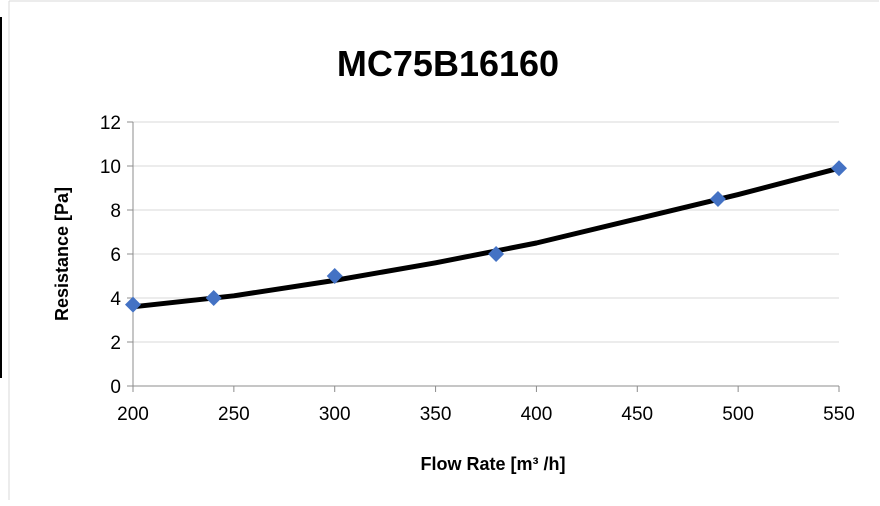 The width and height of the screenshot is (880, 506). Describe the element at coordinates (110, 123) in the screenshot. I see `y-tick-label: 12` at that location.